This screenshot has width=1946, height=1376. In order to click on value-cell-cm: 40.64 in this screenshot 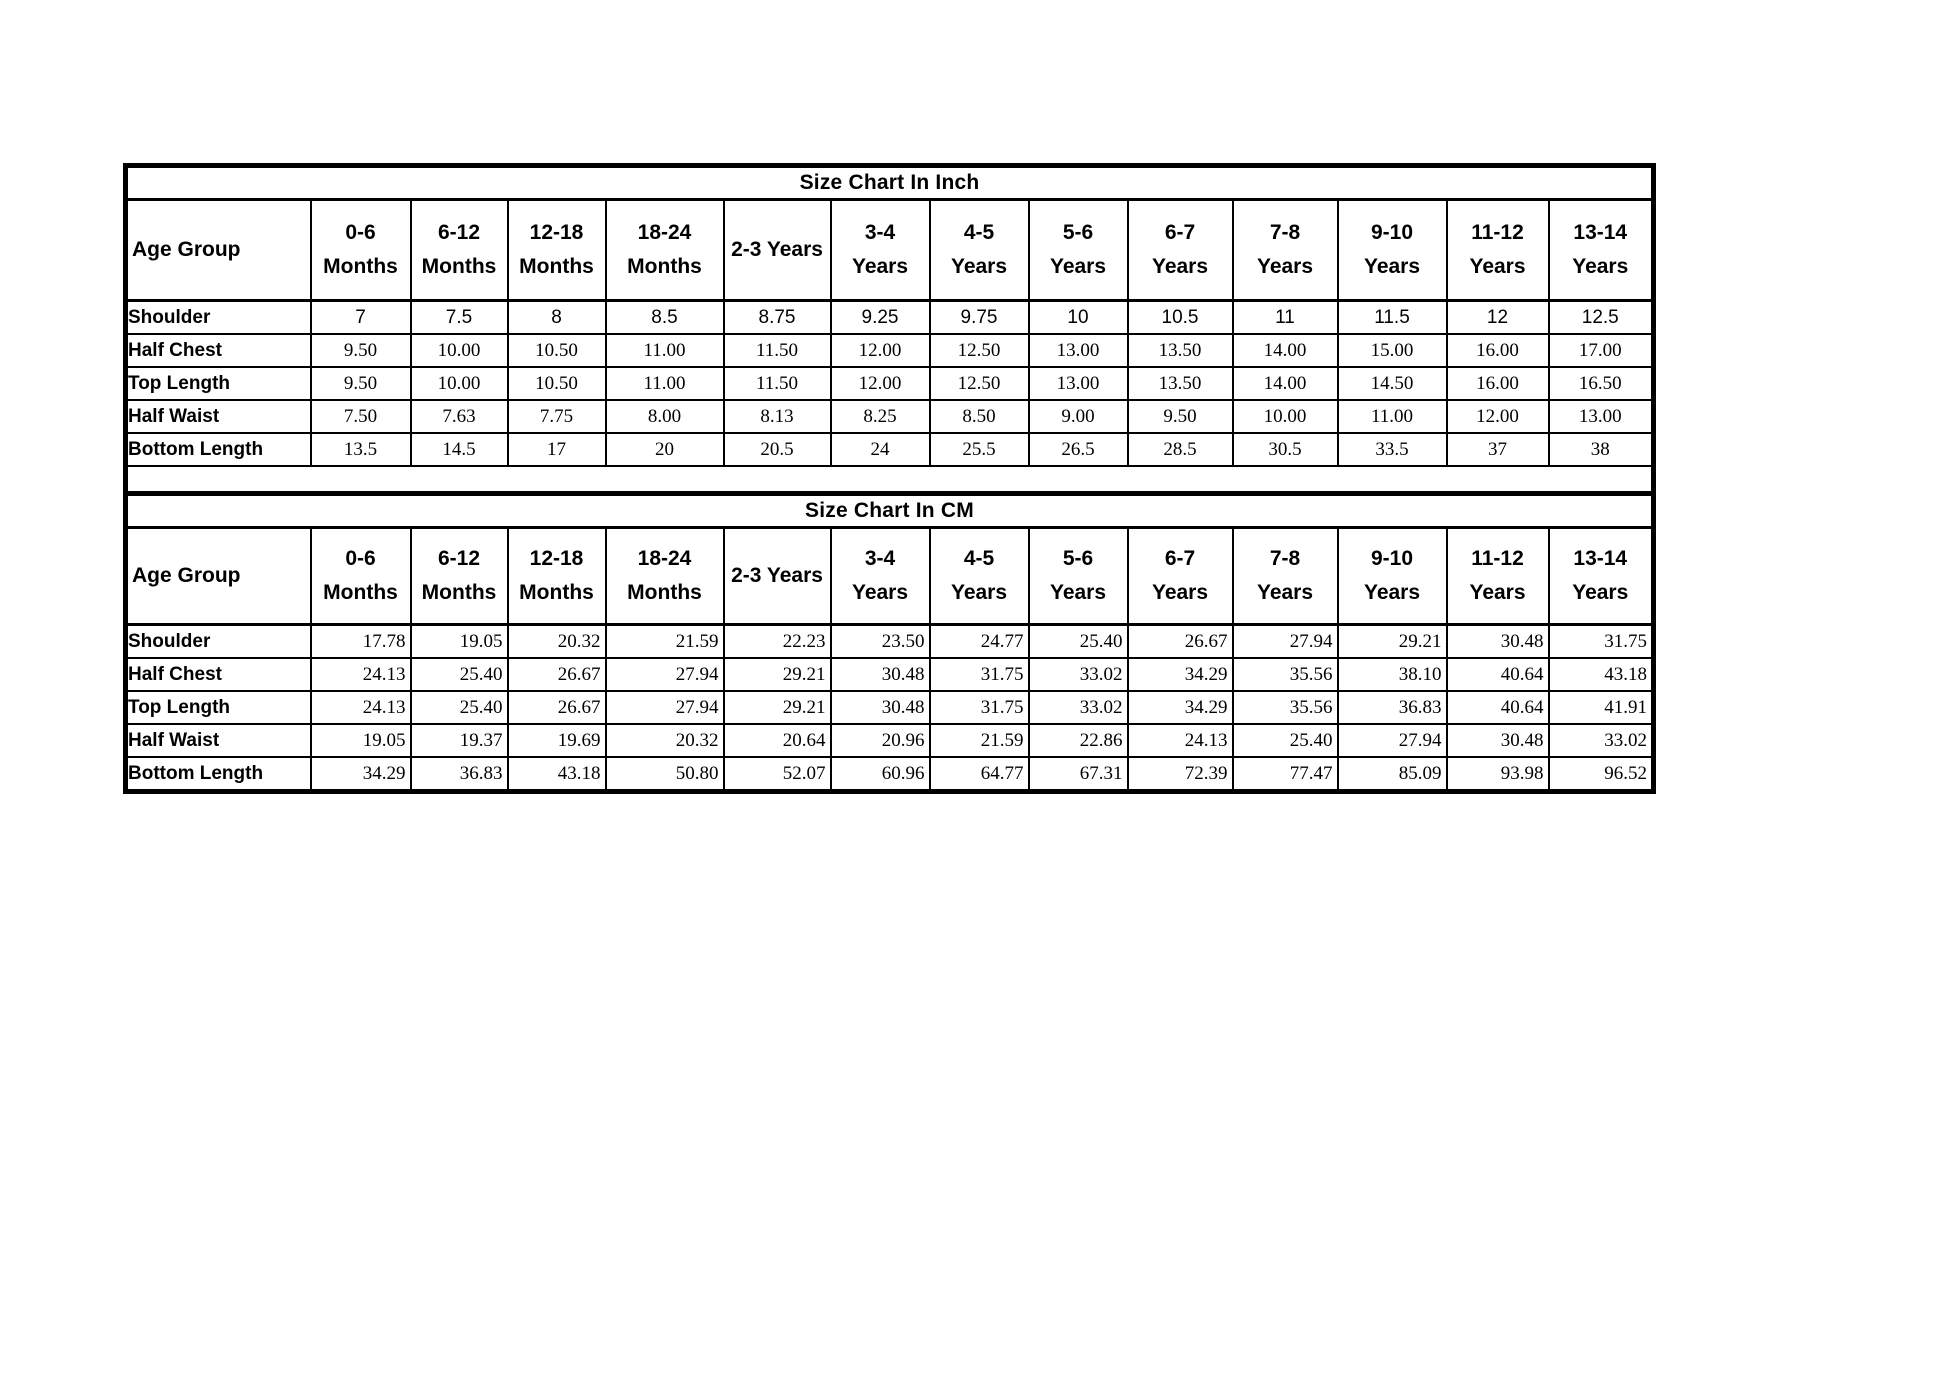, I will do `click(1497, 707)`.